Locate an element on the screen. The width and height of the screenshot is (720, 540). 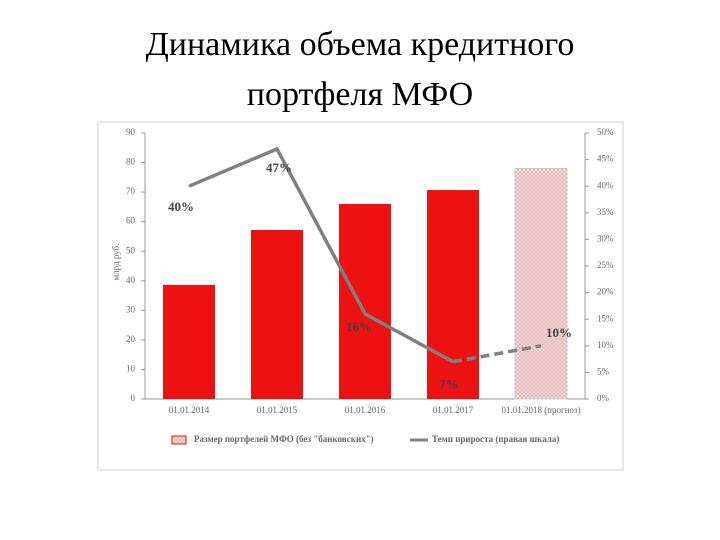
legend-swatch is located at coordinates (179, 440).